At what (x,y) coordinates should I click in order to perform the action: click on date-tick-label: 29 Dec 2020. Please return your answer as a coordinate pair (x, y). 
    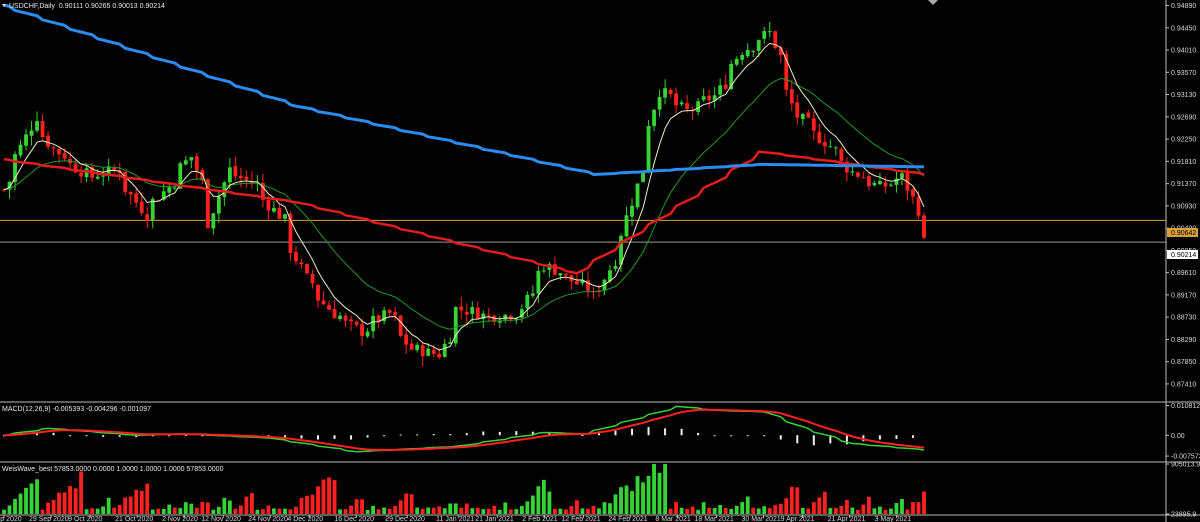
    Looking at the image, I should click on (405, 519).